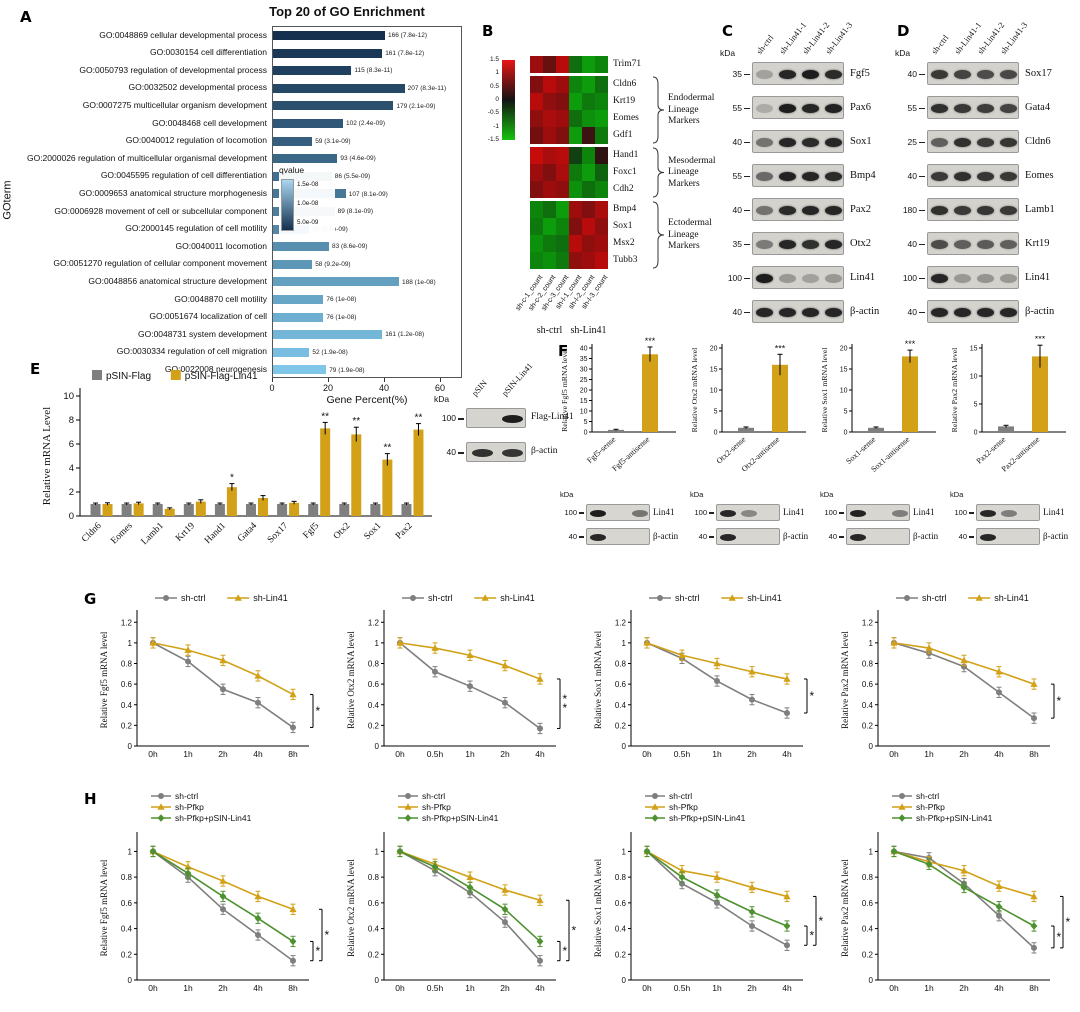 The width and height of the screenshot is (1080, 1012). What do you see at coordinates (440, 598) in the screenshot?
I see `legend-label: sh-ctrl` at bounding box center [440, 598].